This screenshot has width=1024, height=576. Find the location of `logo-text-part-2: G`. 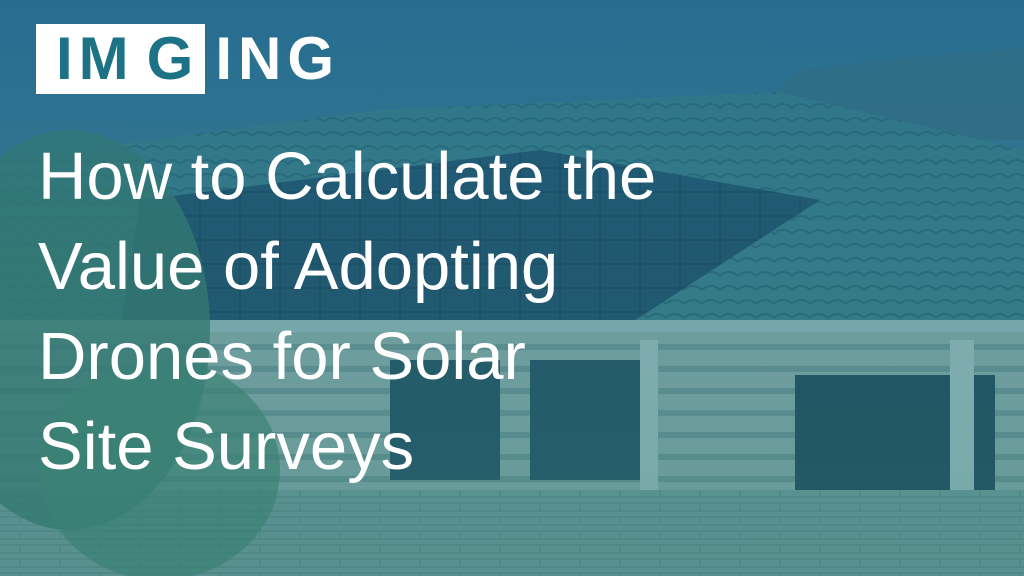

logo-text-part-2: G is located at coordinates (173, 59).